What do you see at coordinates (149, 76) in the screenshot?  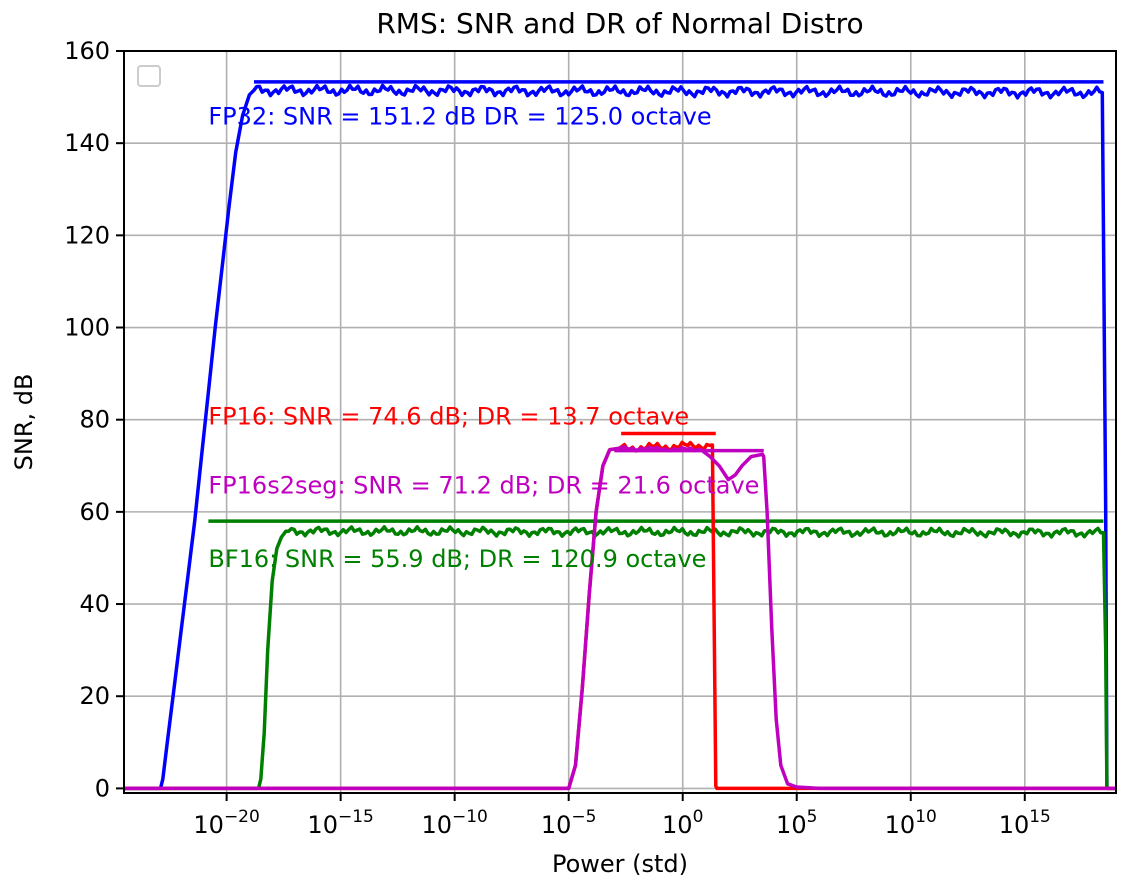 I see `legend-box` at bounding box center [149, 76].